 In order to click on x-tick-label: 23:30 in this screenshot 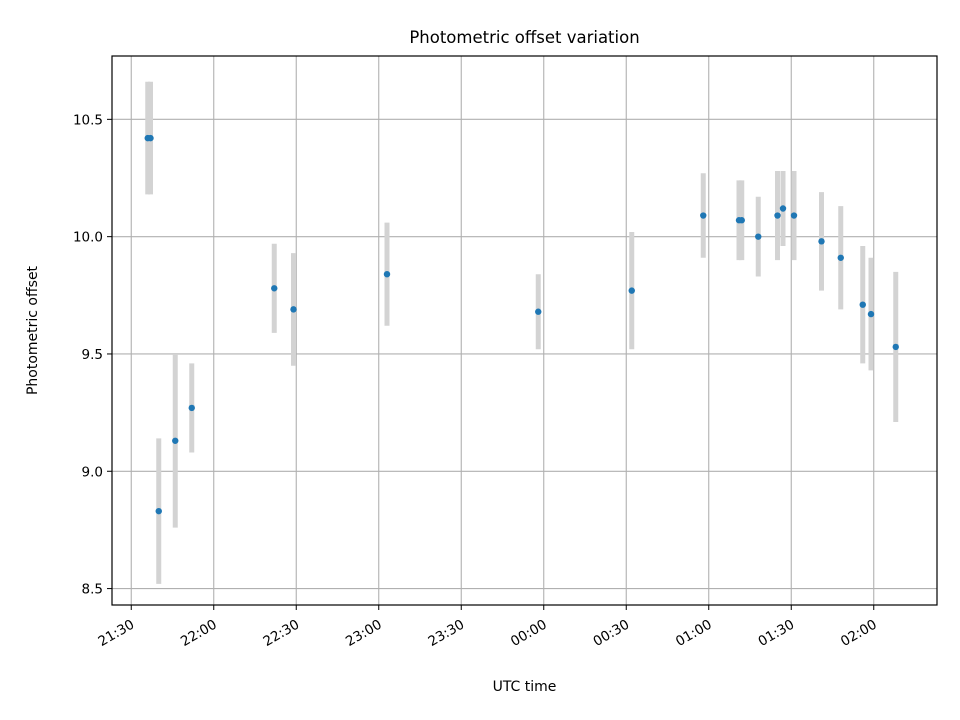, I will do `click(447, 633)`.